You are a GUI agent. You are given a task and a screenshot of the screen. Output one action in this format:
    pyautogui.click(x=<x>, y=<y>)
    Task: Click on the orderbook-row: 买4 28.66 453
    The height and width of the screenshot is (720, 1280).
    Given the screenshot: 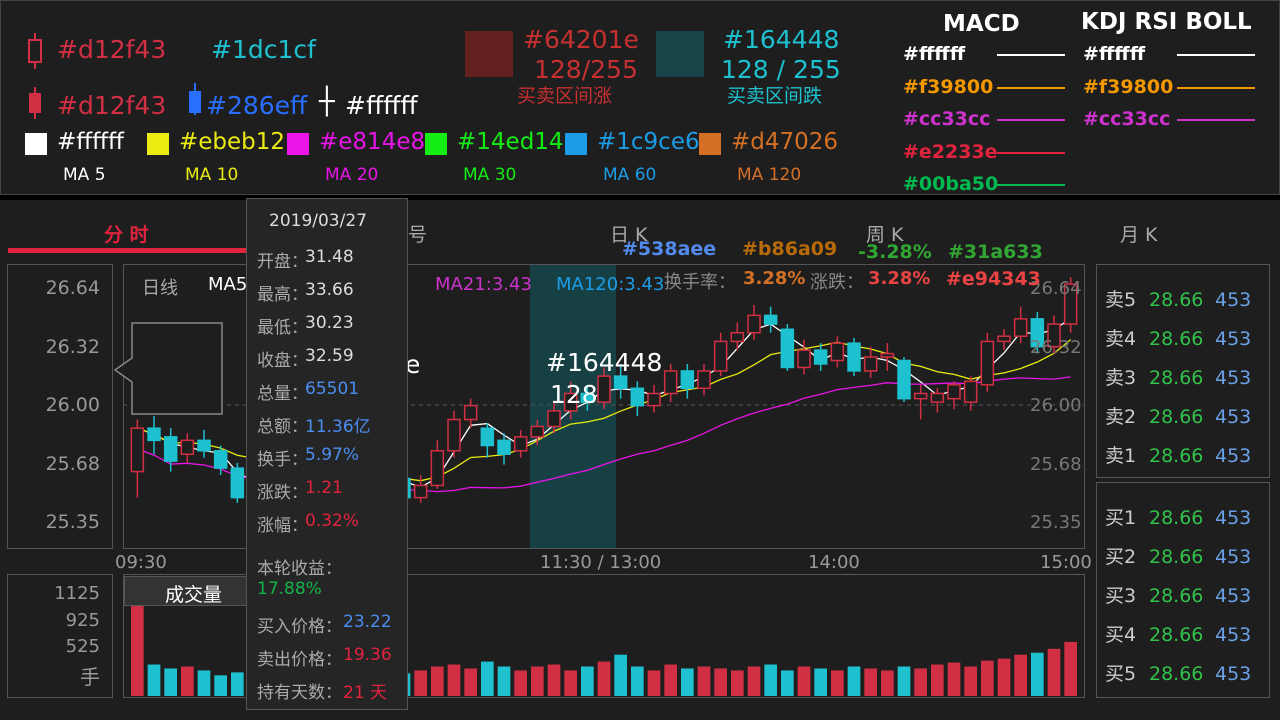 What is the action you would take?
    pyautogui.click(x=1190, y=633)
    